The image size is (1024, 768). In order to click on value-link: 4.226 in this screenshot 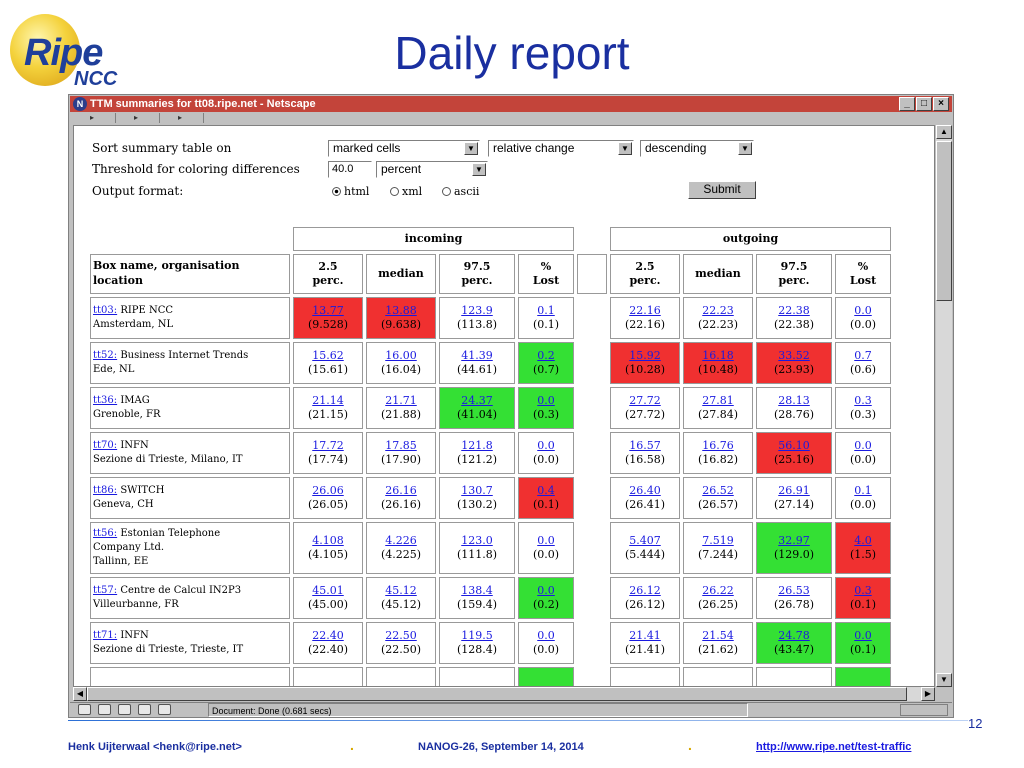, I will do `click(401, 540)`.